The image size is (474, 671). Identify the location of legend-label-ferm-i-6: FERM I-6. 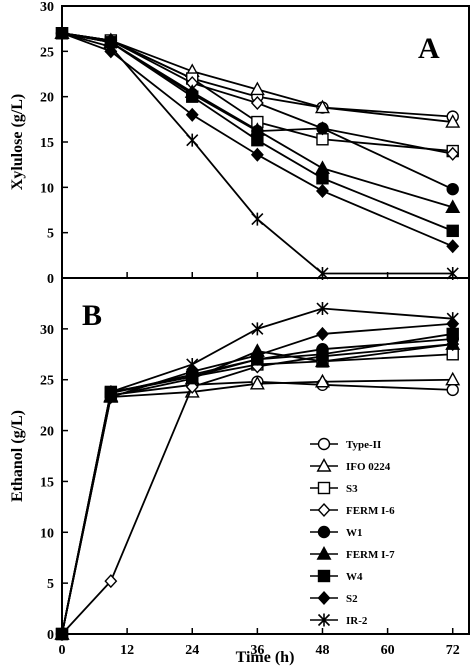
(370, 511).